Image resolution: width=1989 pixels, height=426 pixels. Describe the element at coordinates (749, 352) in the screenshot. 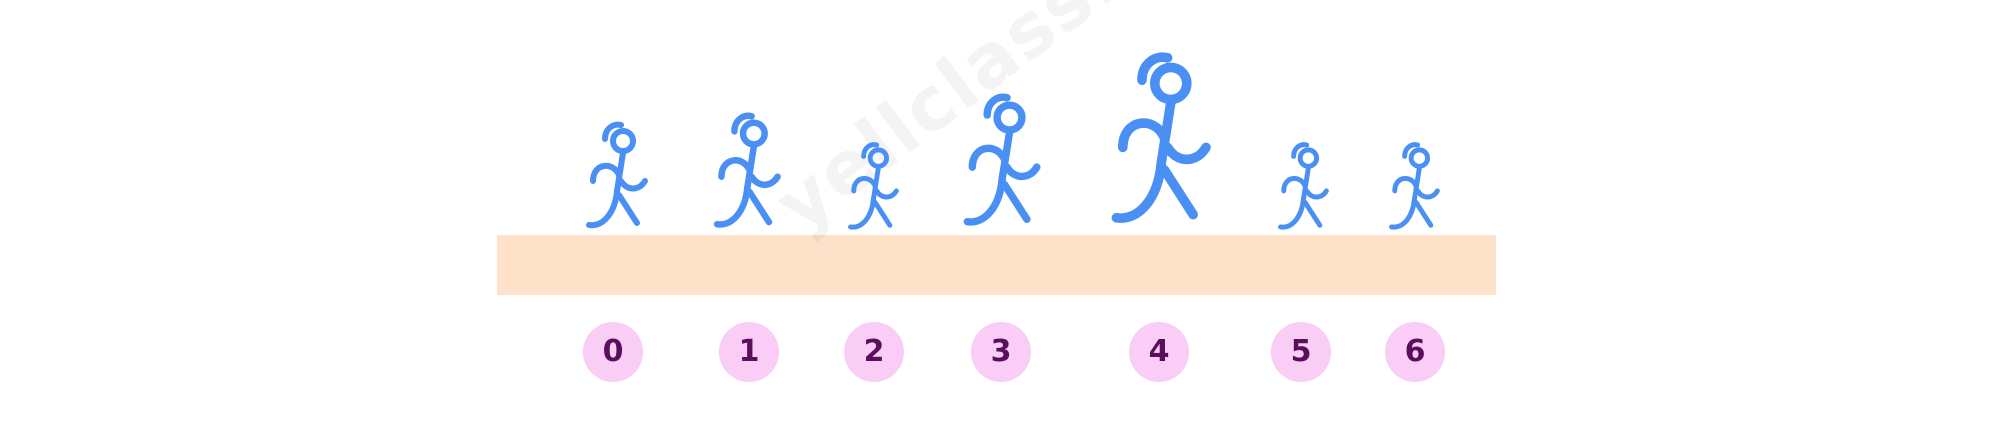

I see `number-badge: 1` at that location.